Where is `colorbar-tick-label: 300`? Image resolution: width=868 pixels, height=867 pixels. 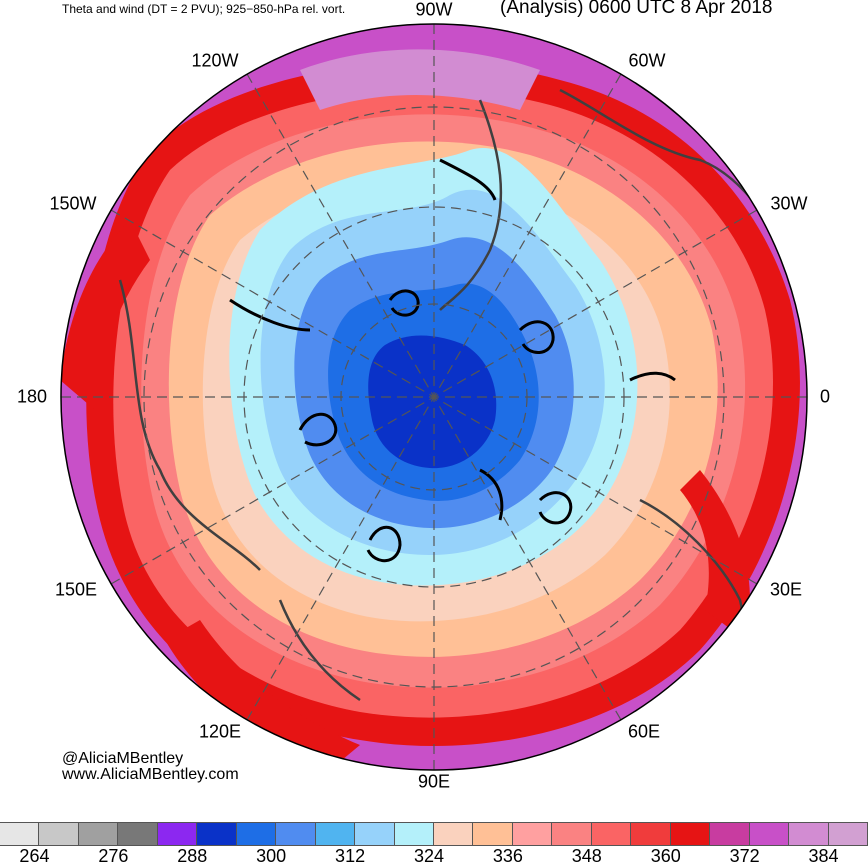
colorbar-tick-label: 300 is located at coordinates (271, 856).